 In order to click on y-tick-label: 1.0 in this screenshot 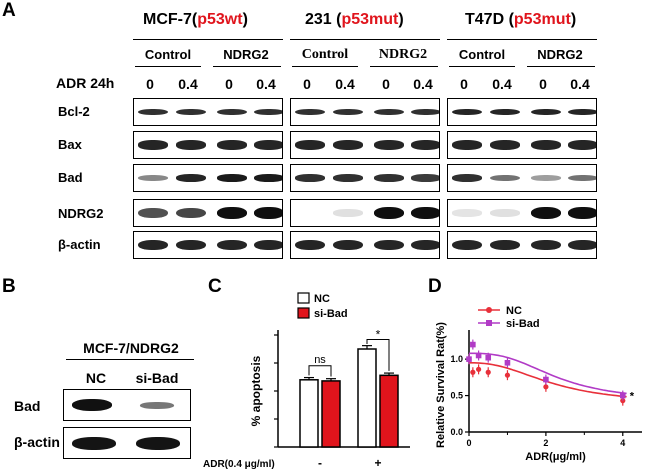, I will do `click(456, 359)`.